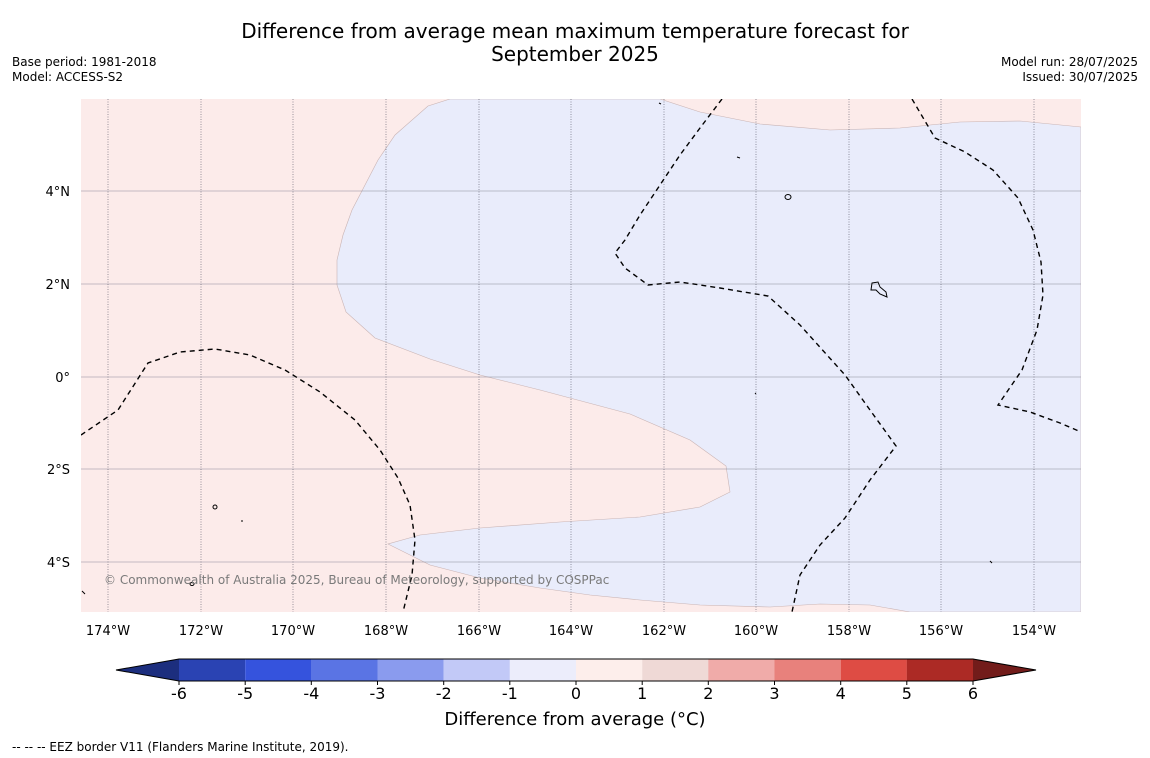 This screenshot has width=1150, height=758. I want to click on colorbar-tick-label: 6, so click(973, 693).